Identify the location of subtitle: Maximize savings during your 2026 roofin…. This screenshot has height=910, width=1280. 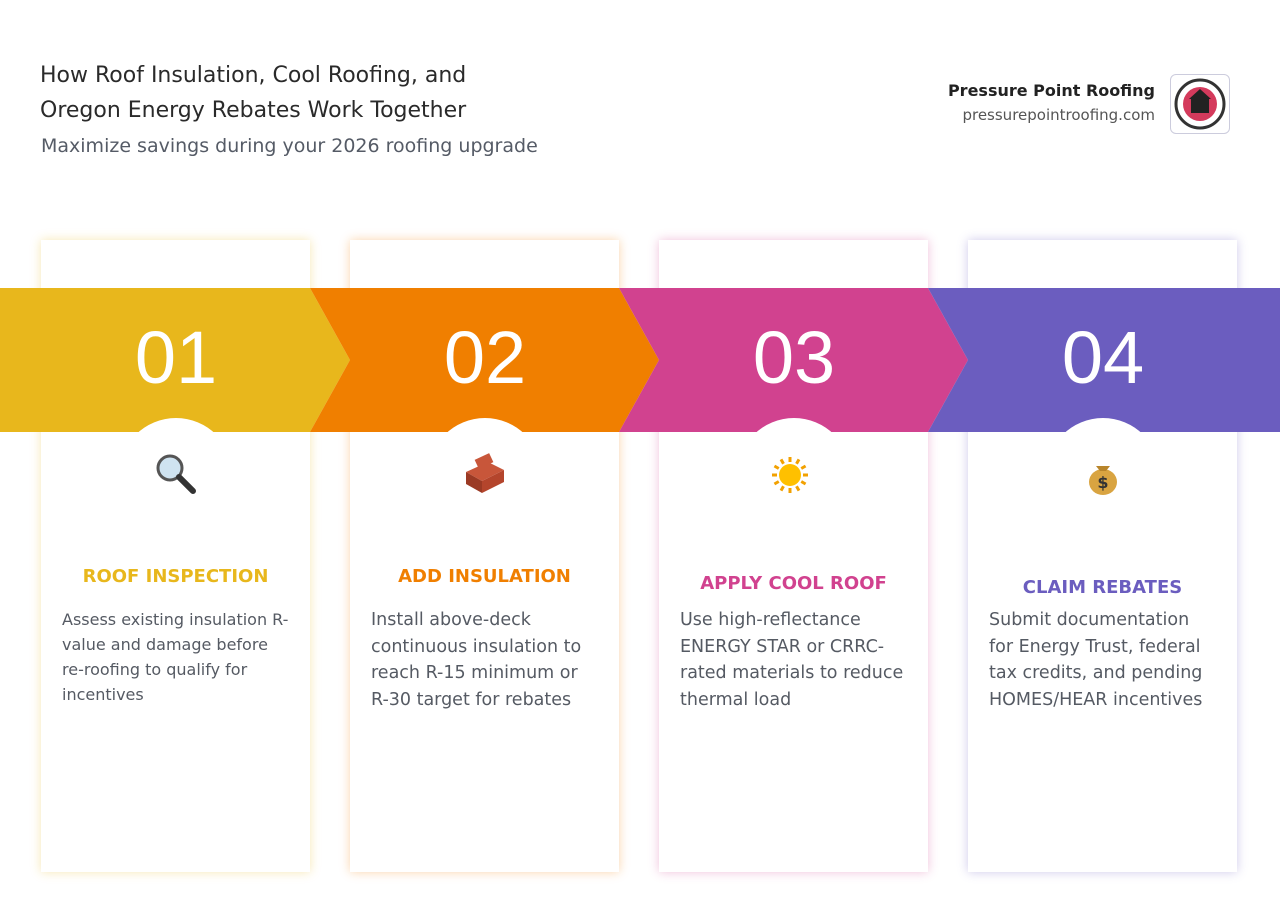
(289, 146).